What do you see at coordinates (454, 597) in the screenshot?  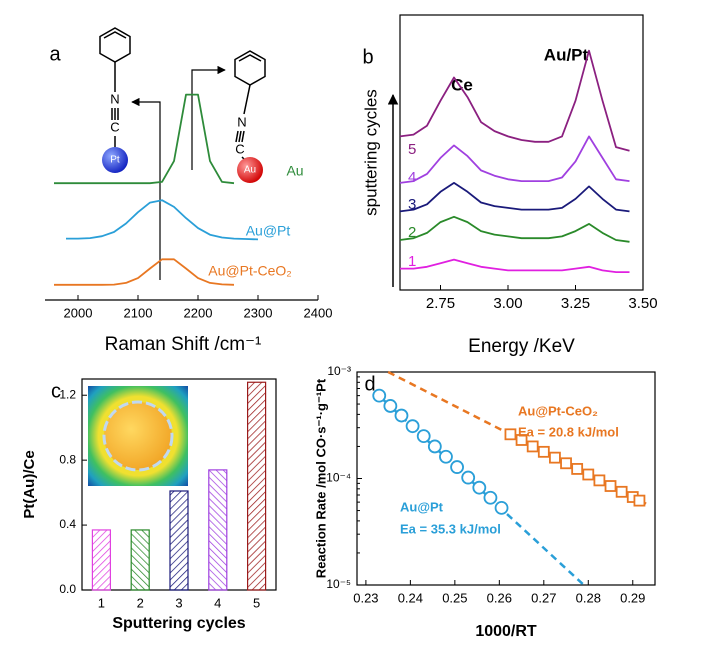 I see `x-tick-label: 0.25` at bounding box center [454, 597].